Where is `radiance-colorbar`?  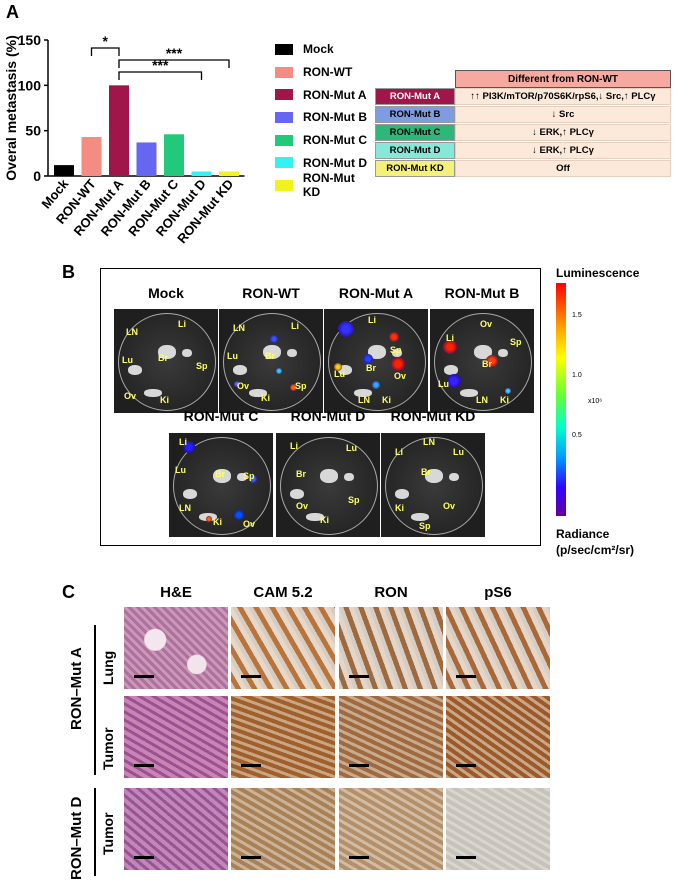 radiance-colorbar is located at coordinates (561, 399).